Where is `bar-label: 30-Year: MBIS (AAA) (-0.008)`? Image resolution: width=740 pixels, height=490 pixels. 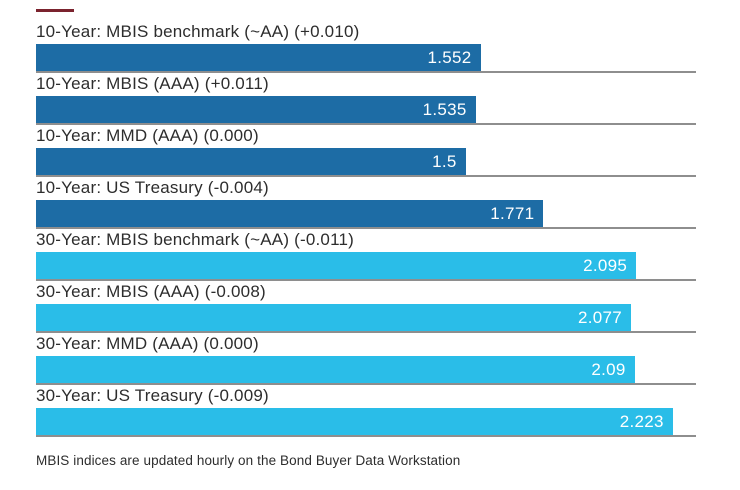 bar-label: 30-Year: MBIS (AAA) (-0.008) is located at coordinates (151, 291).